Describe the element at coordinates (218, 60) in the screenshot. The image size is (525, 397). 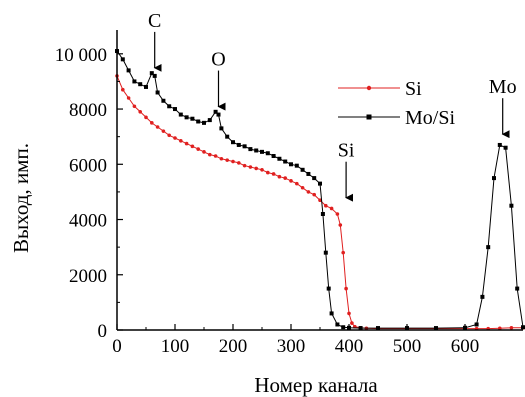
I see `annotation-label: O` at that location.